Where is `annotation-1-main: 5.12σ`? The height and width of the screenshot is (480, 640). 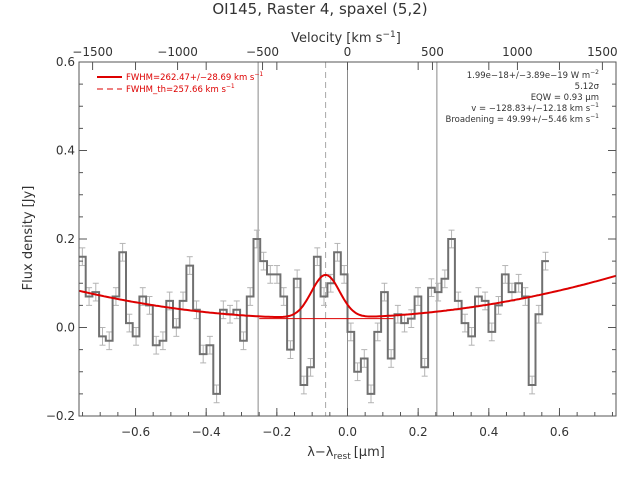
annotation-1-main: 5.12σ is located at coordinates (587, 87).